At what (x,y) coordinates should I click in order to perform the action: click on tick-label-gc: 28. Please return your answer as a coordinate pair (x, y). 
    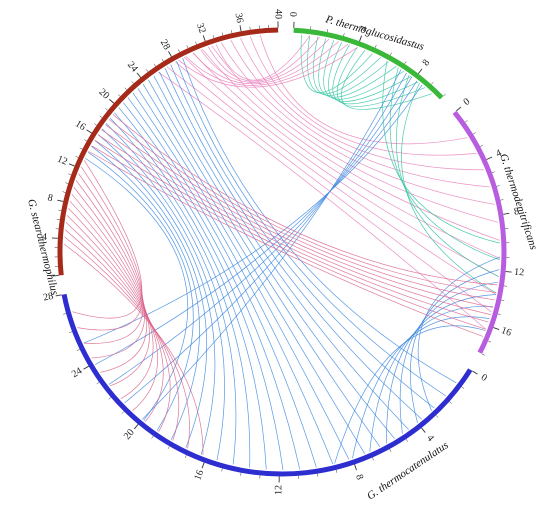
    Looking at the image, I should click on (48, 297).